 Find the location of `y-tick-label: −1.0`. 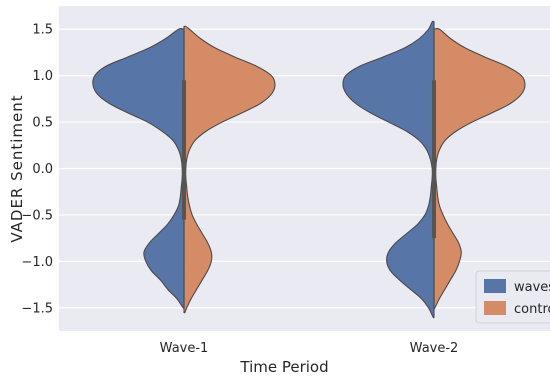

y-tick-label: −1.0 is located at coordinates (37, 262).